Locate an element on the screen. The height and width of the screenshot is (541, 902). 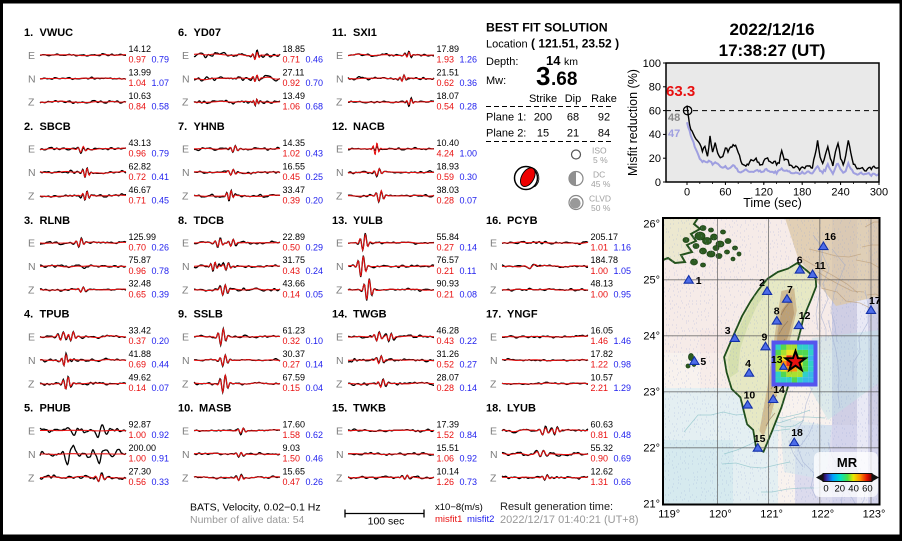
svg-text: 184.78 is located at coordinates (605, 260).